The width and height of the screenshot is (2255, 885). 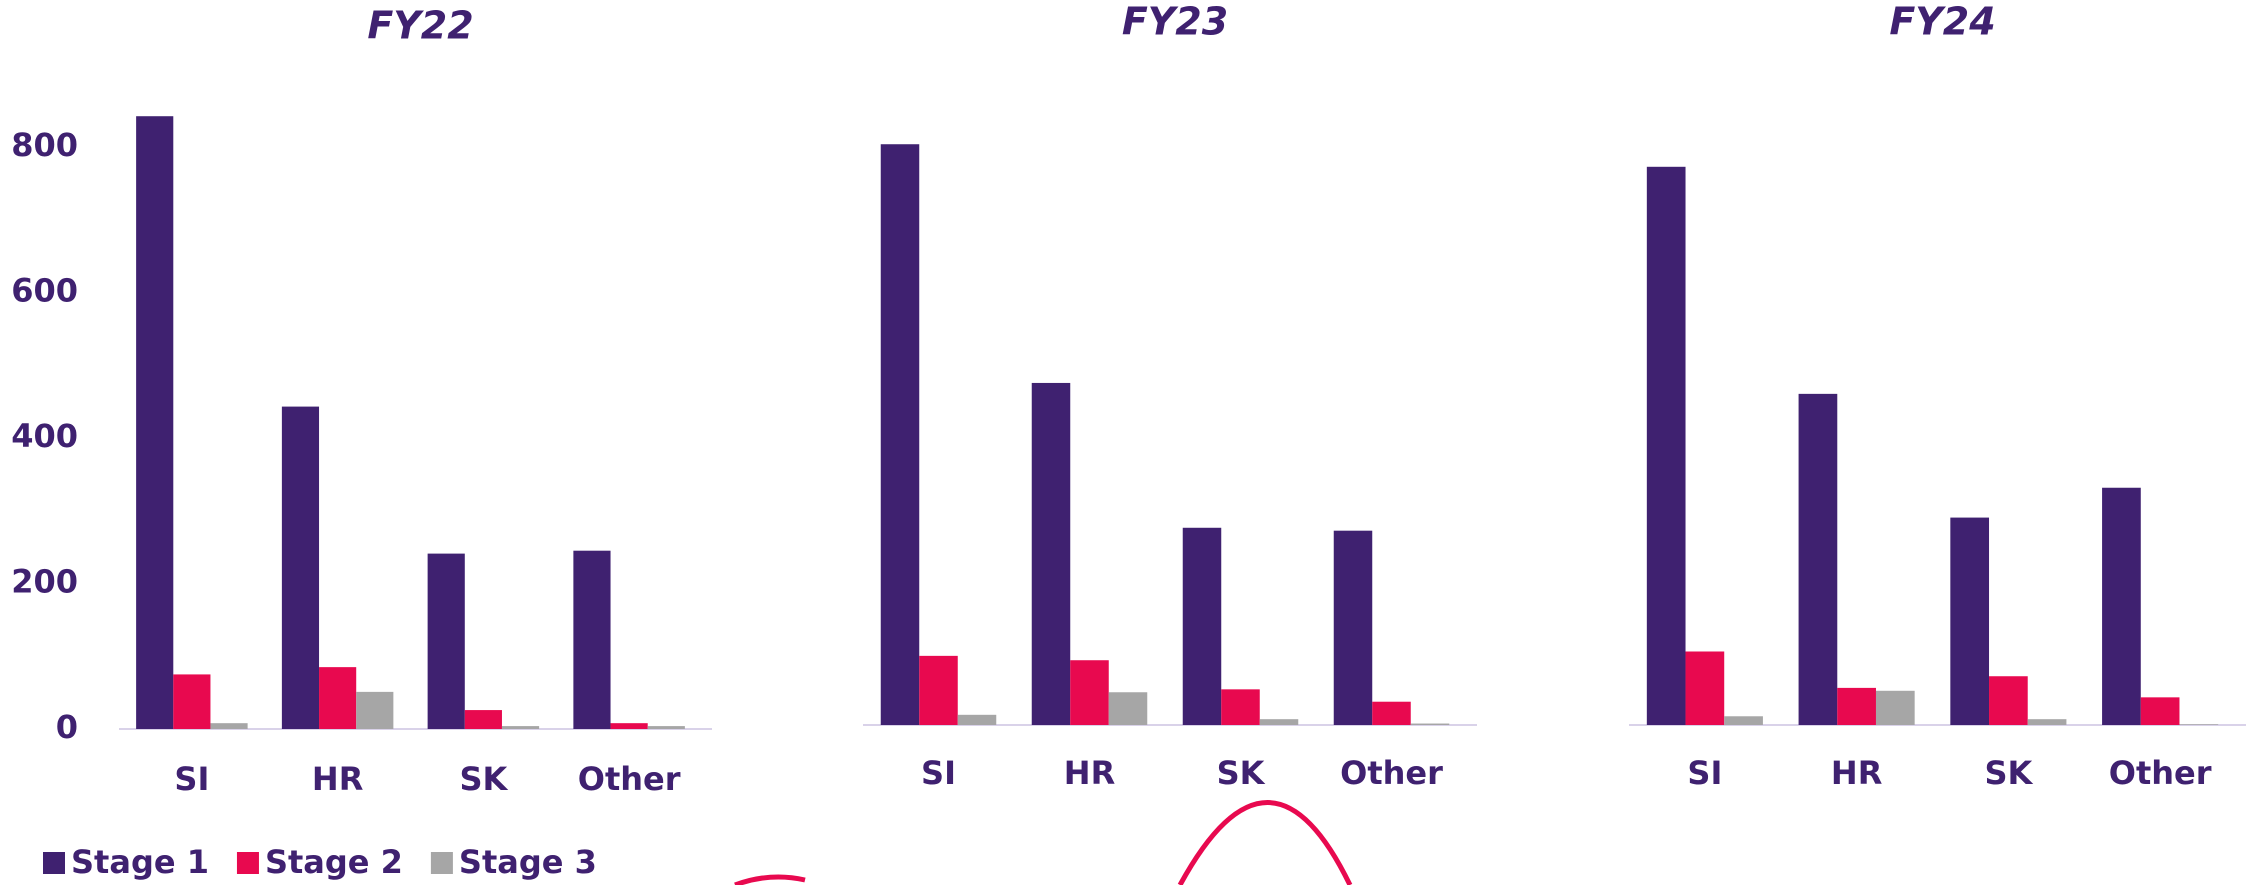 What do you see at coordinates (44, 145) in the screenshot?
I see `y-tick-label: 800` at bounding box center [44, 145].